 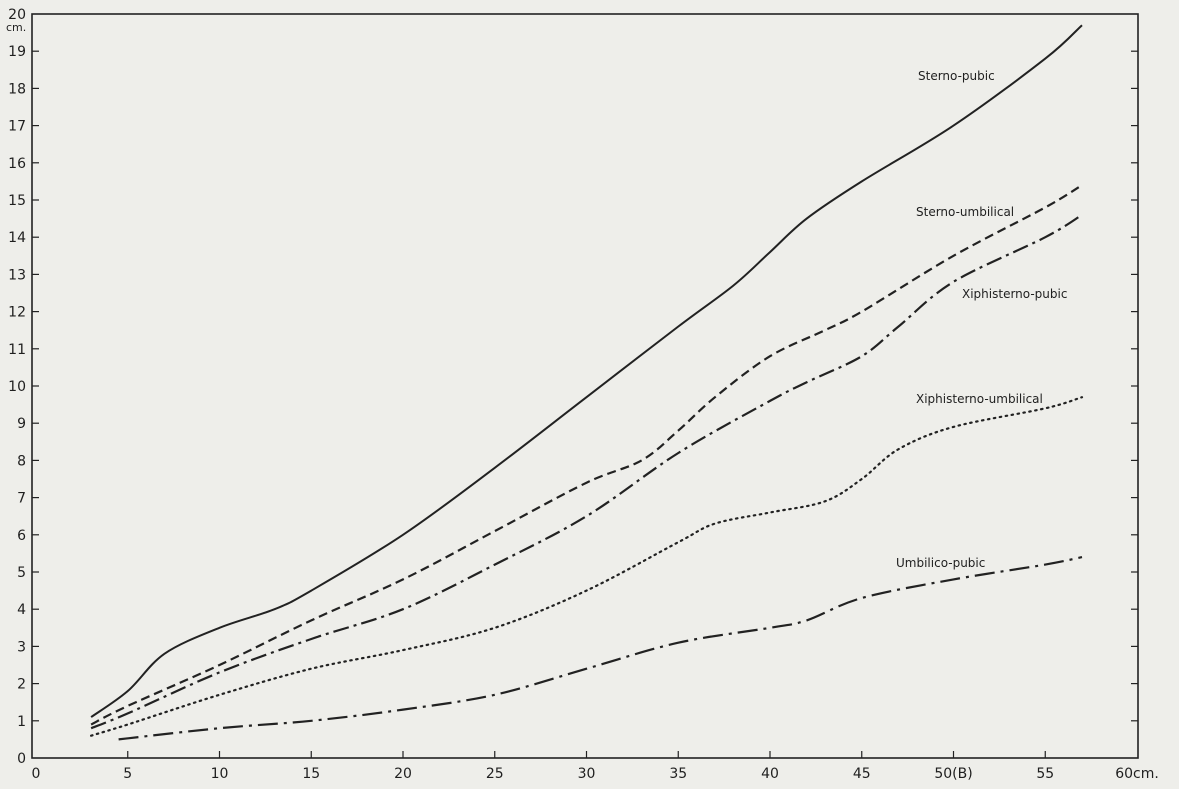 What do you see at coordinates (17, 387) in the screenshot?
I see `y-tick-label: 10` at bounding box center [17, 387].